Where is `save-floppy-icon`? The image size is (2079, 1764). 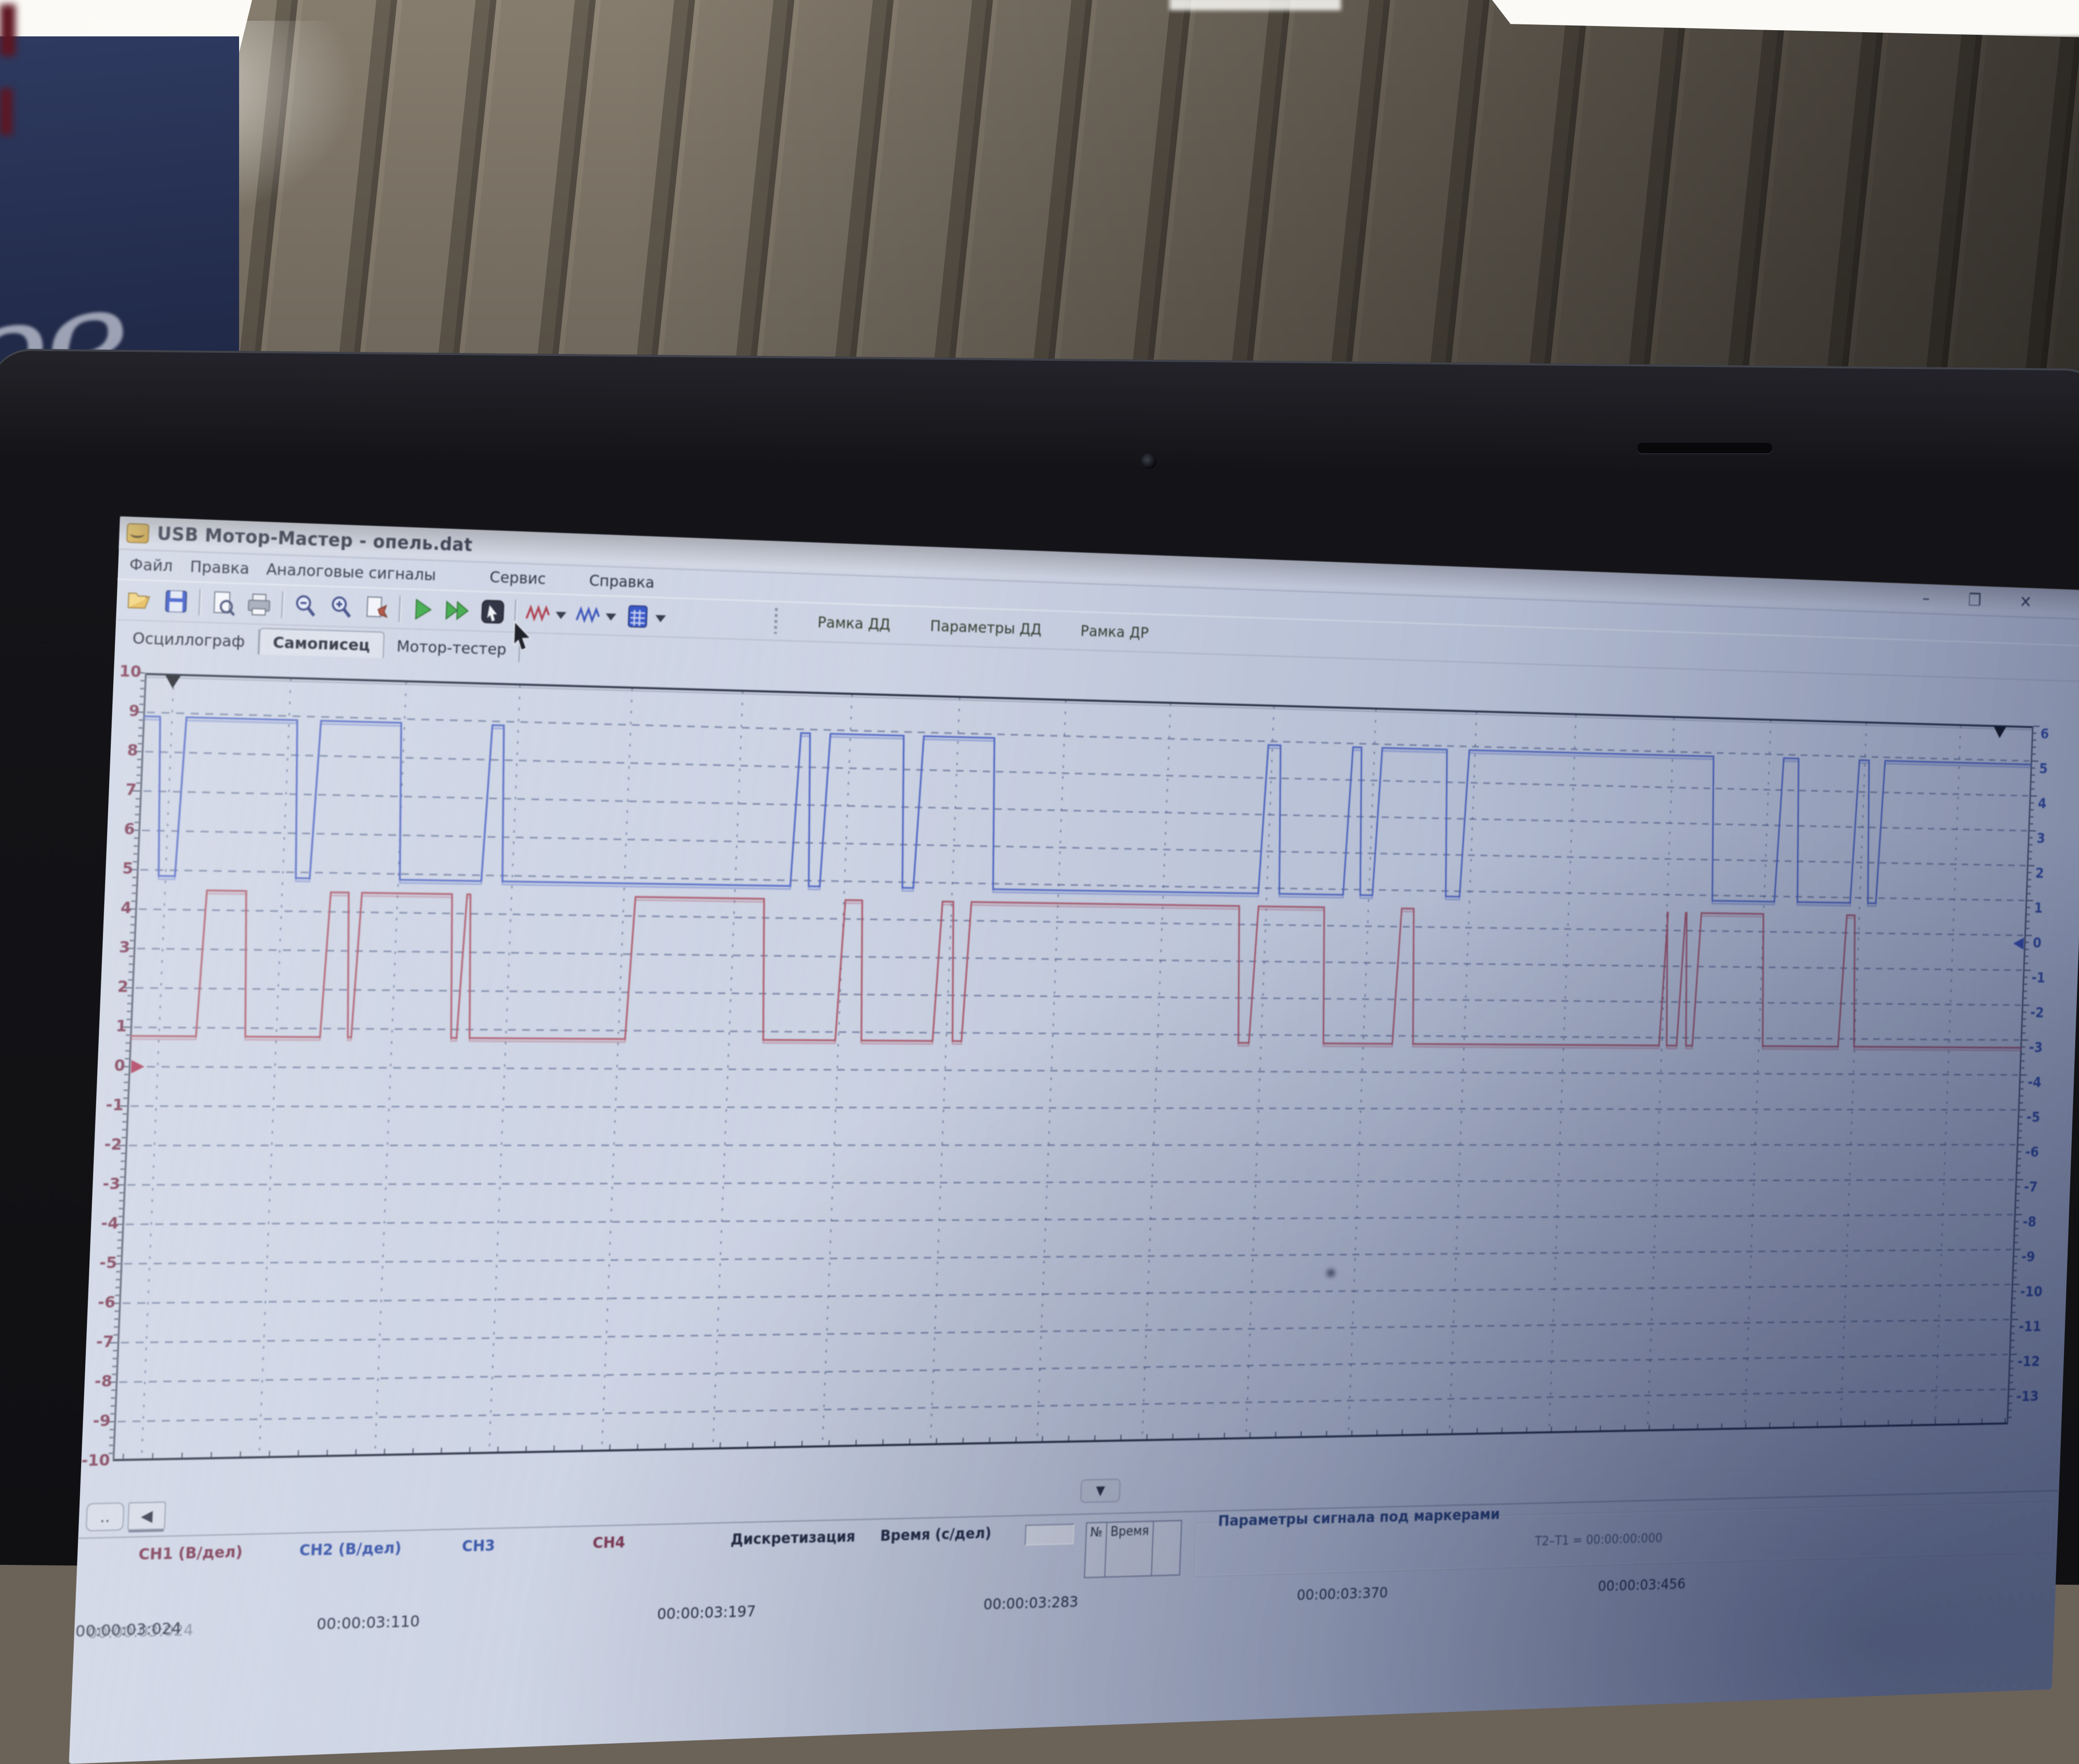 save-floppy-icon is located at coordinates (176, 601).